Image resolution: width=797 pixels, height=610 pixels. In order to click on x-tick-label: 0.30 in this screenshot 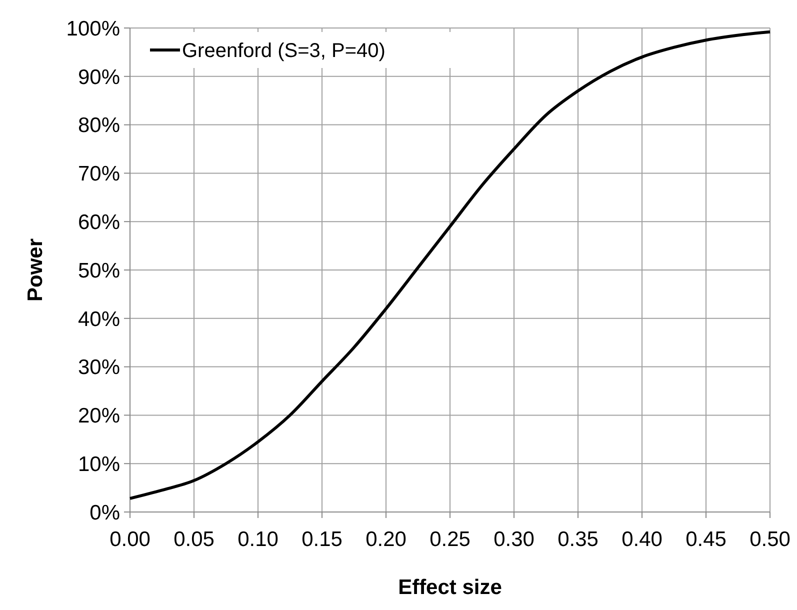, I will do `click(514, 539)`.